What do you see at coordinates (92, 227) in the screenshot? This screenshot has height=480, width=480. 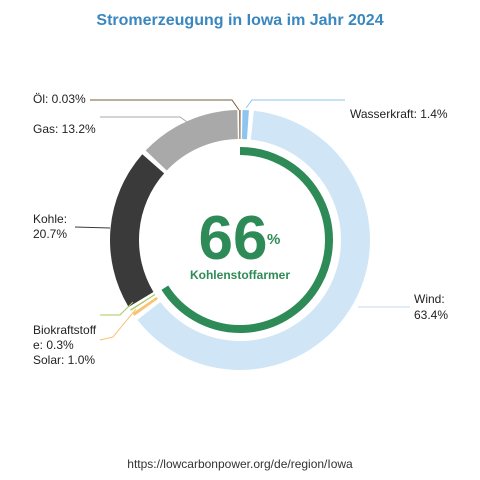 I see `leader-kohle` at bounding box center [92, 227].